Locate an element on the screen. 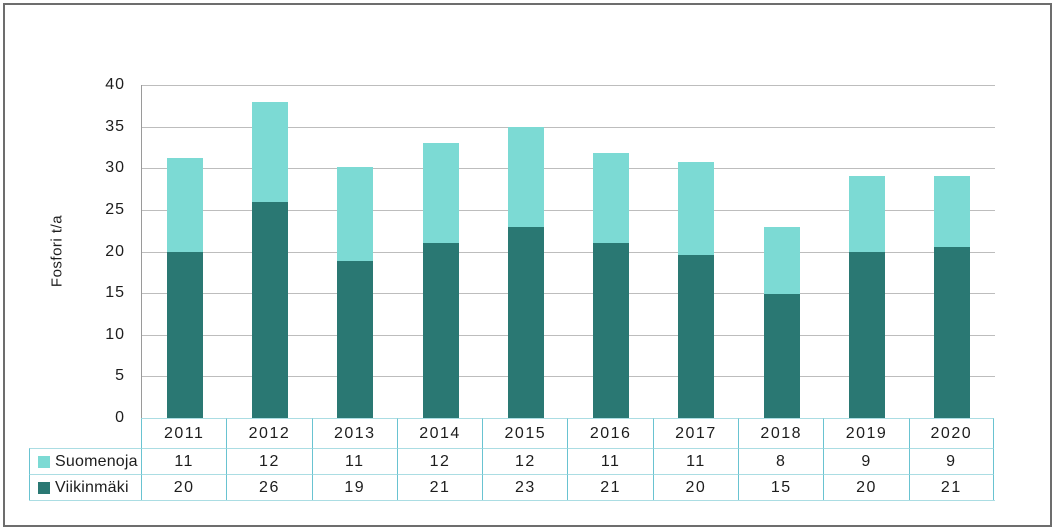 The height and width of the screenshot is (531, 1056). legend-swatch-viikinmäki is located at coordinates (44, 487).